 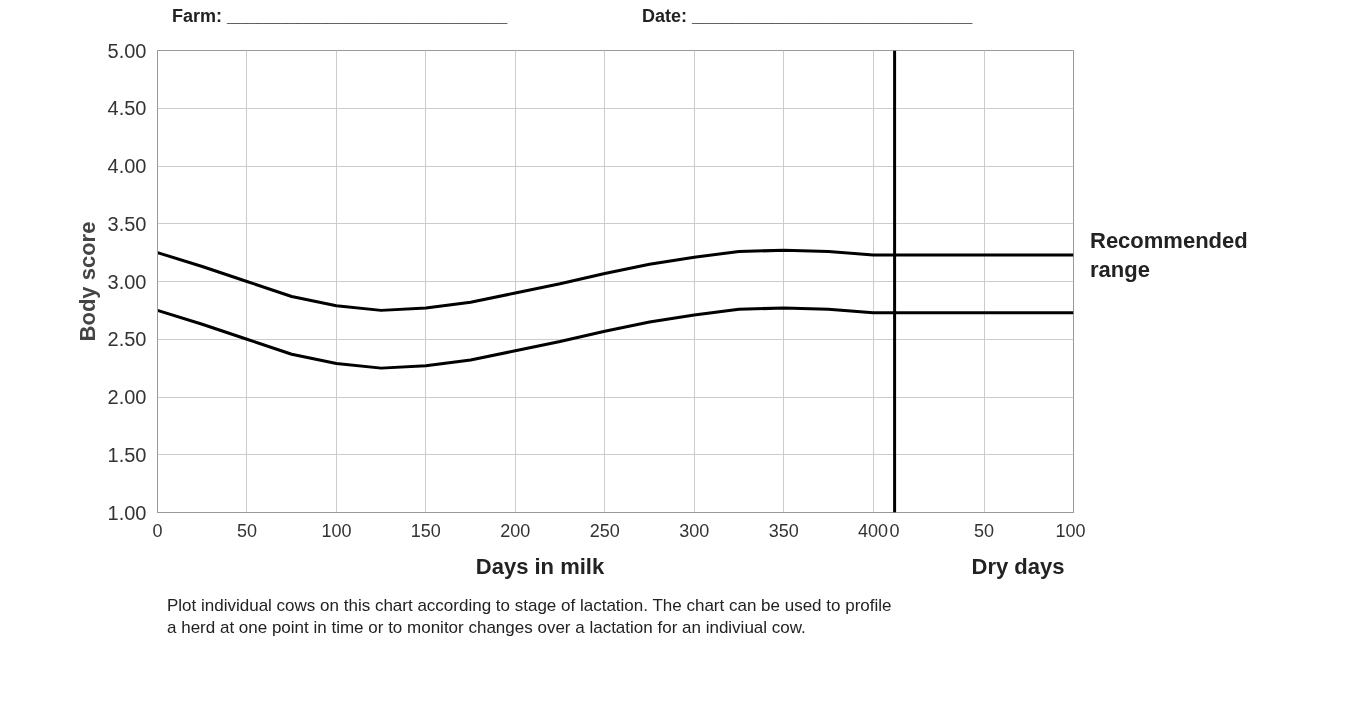 I want to click on text: Dry days, so click(x=1018, y=567).